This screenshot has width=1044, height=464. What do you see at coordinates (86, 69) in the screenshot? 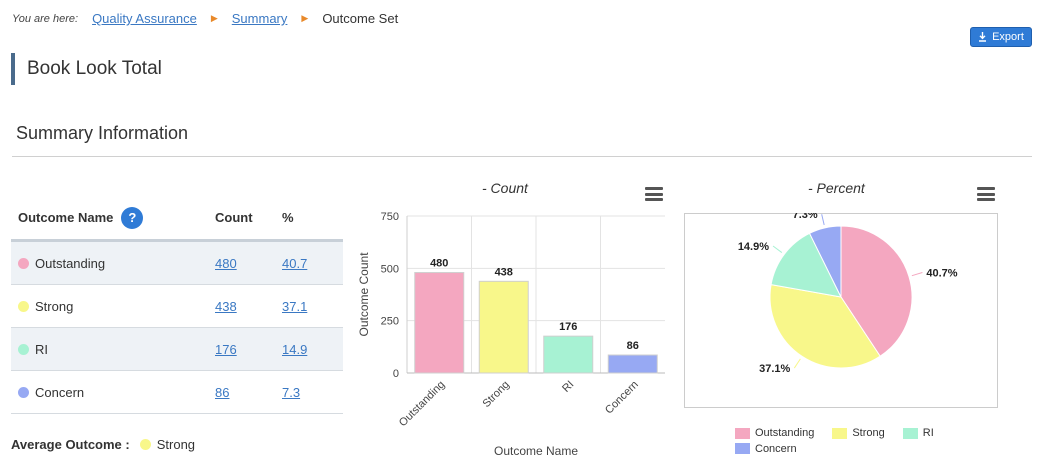
I see `page-title: Book Look Total` at bounding box center [86, 69].